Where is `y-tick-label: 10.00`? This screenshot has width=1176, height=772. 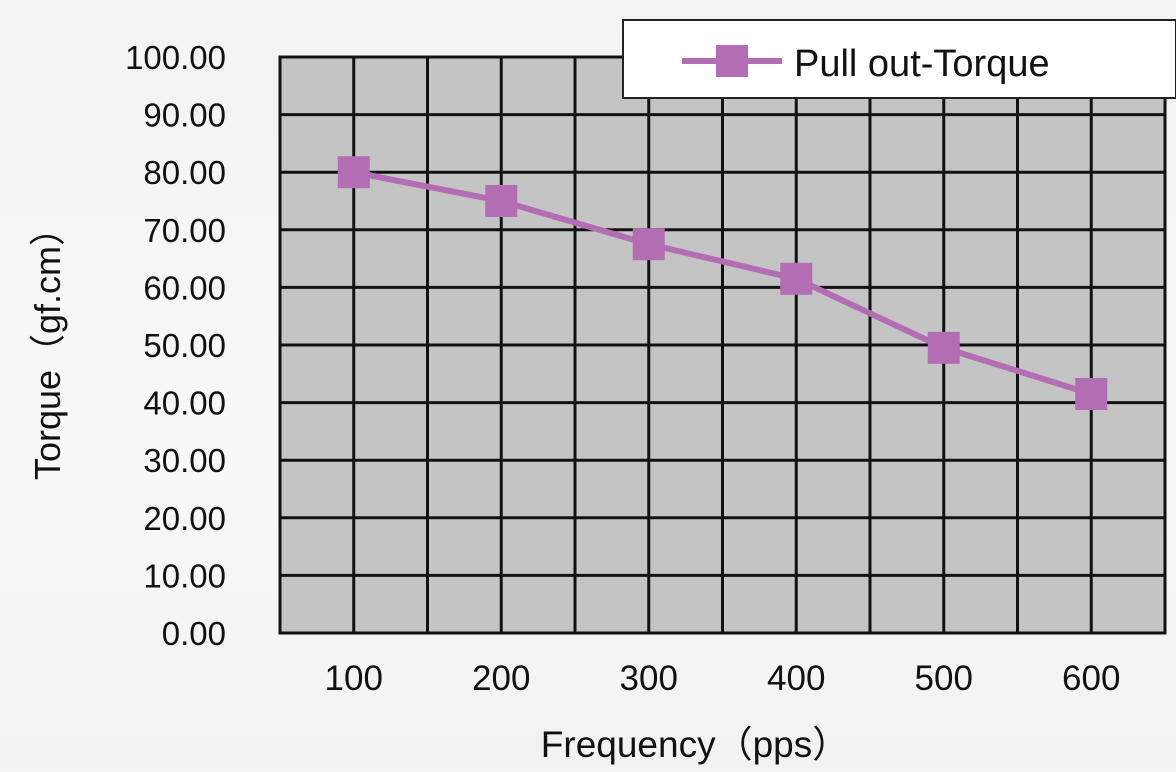 y-tick-label: 10.00 is located at coordinates (184, 575).